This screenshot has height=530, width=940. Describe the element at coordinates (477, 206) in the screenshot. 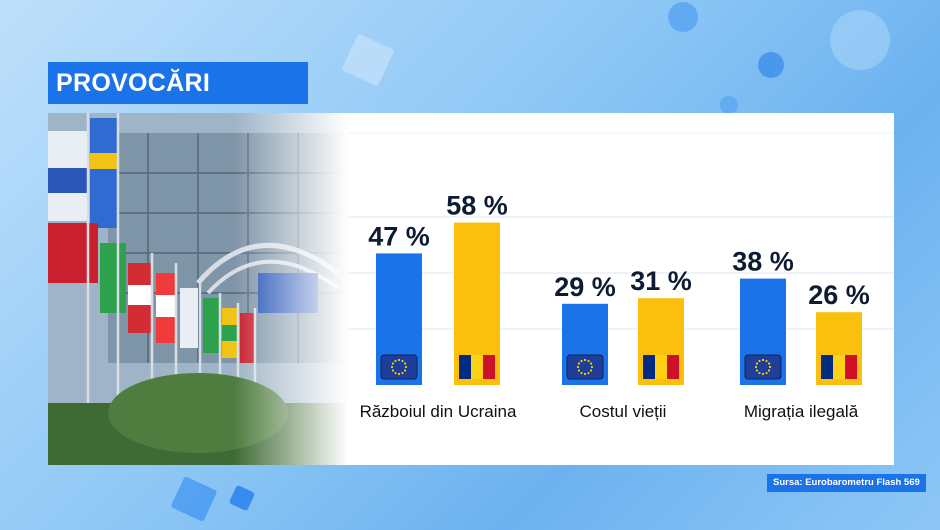

I see `data-label: 58 %` at that location.